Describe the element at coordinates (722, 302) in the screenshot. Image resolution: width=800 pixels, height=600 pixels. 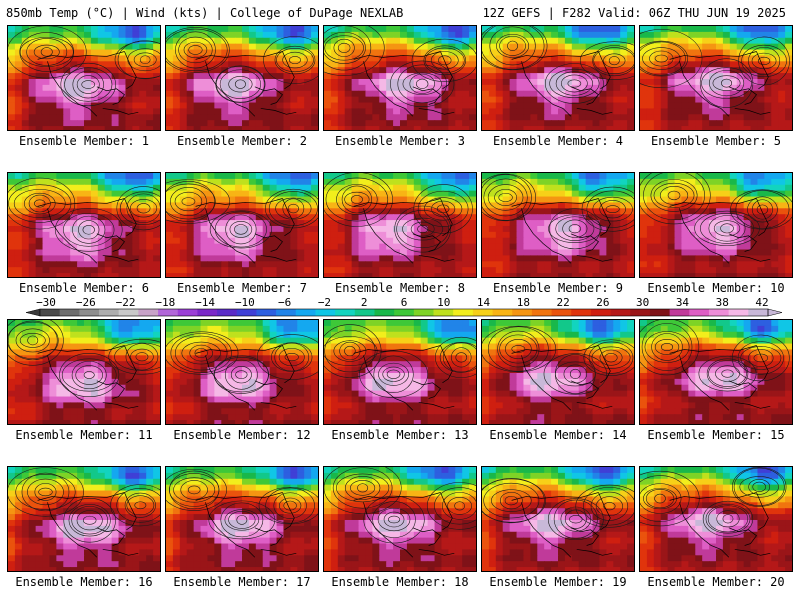
I see `colorbar-tick-label: 38` at that location.